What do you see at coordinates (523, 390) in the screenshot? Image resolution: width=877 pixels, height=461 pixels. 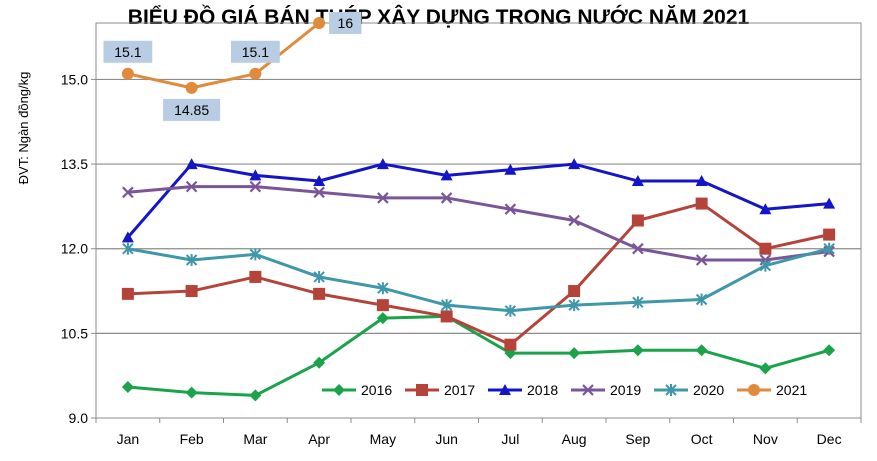 I see `legend-item-2018: 2018` at bounding box center [523, 390].